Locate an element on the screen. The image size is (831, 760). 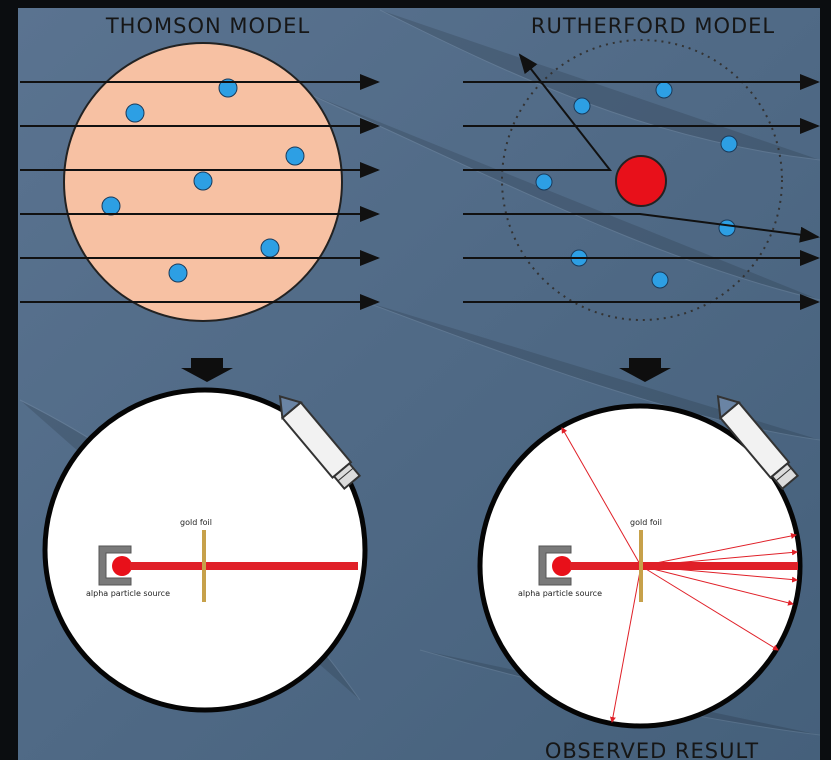
rutherford-atom-boundary is located at coordinates (642, 180).